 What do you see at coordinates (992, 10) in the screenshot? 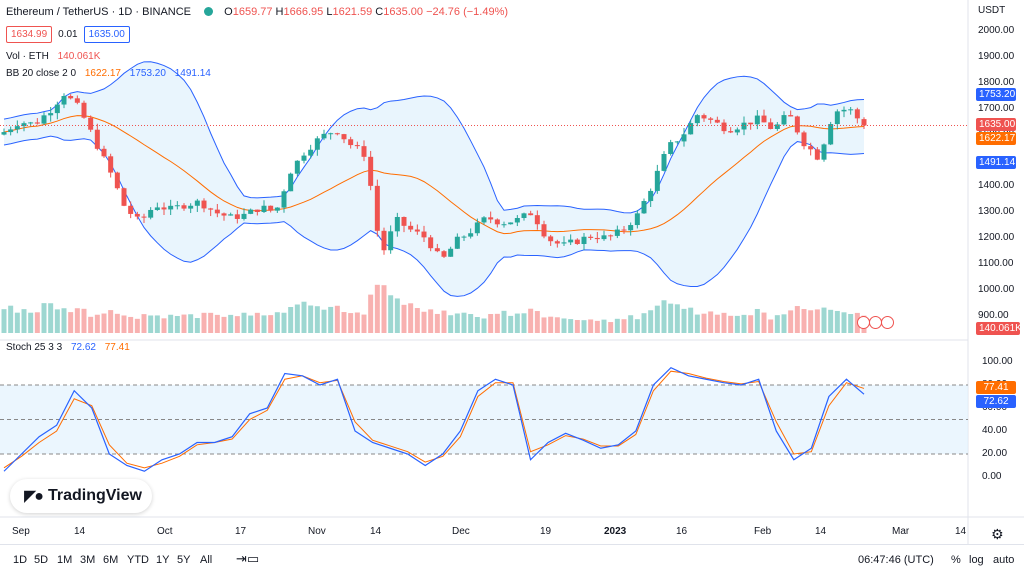
I see `currency-label: USDT` at bounding box center [992, 10].